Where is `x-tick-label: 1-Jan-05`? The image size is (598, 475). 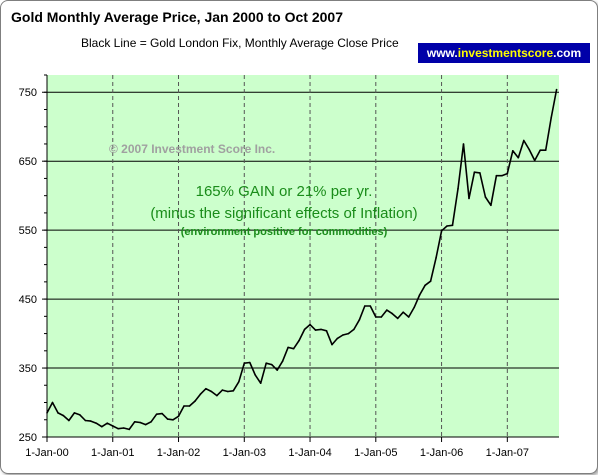
x-tick-label: 1-Jan-05 is located at coordinates (375, 453).